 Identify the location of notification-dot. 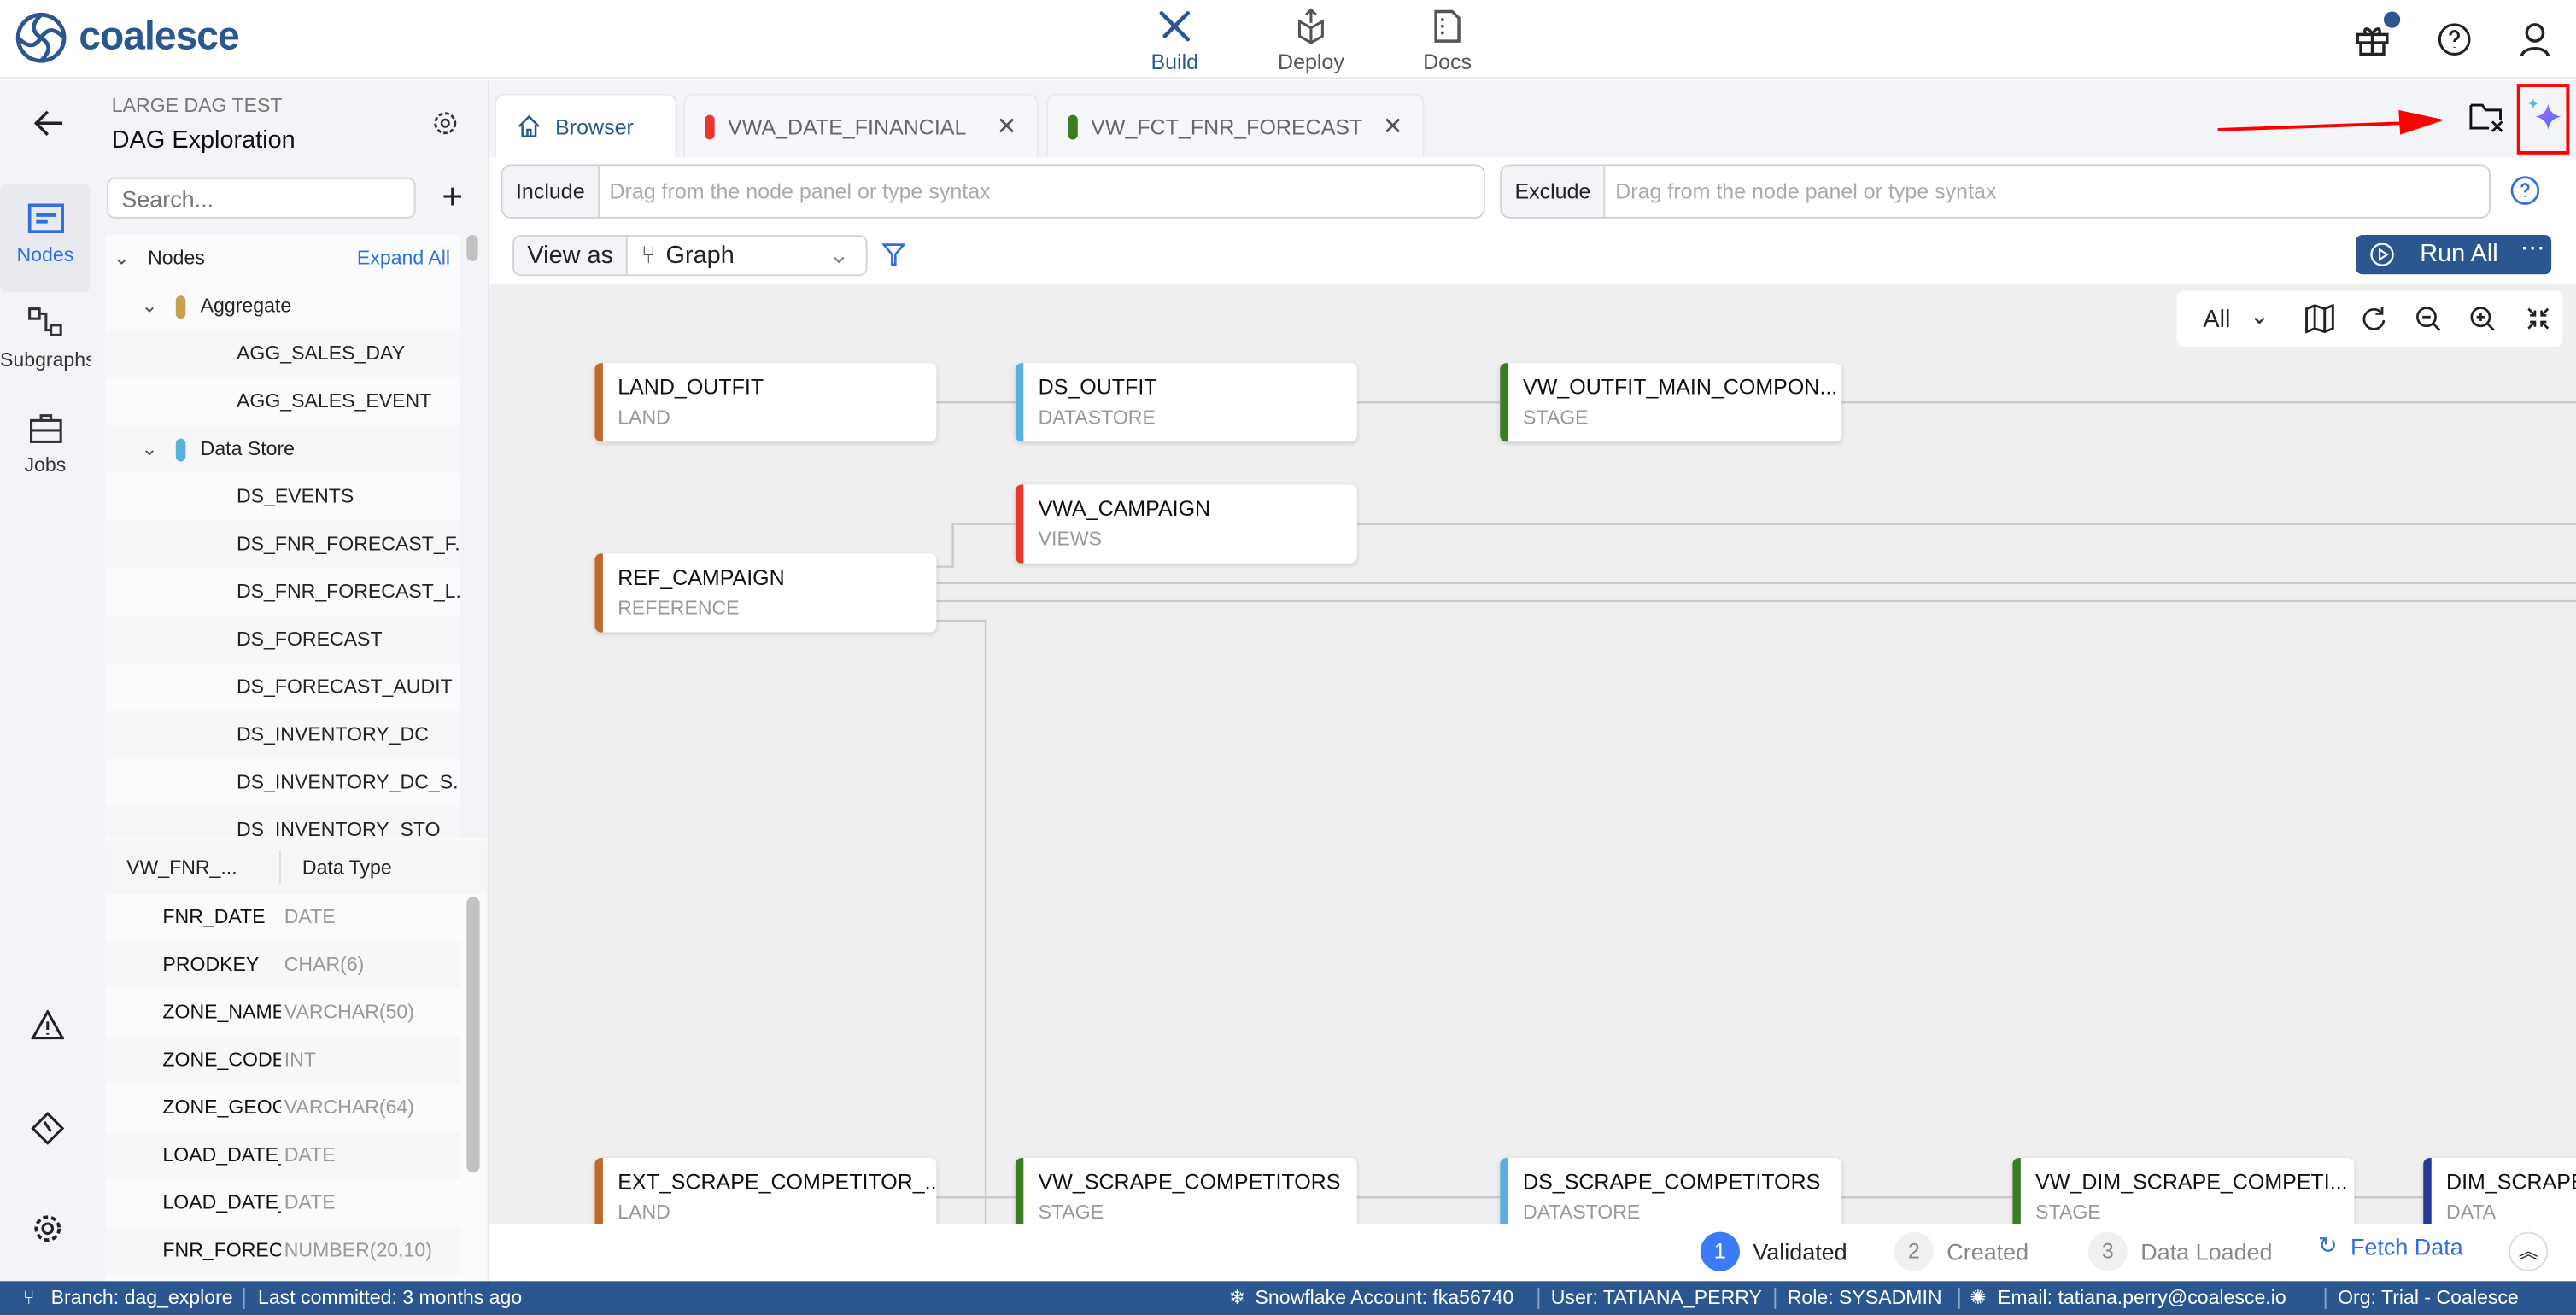
(2392, 20).